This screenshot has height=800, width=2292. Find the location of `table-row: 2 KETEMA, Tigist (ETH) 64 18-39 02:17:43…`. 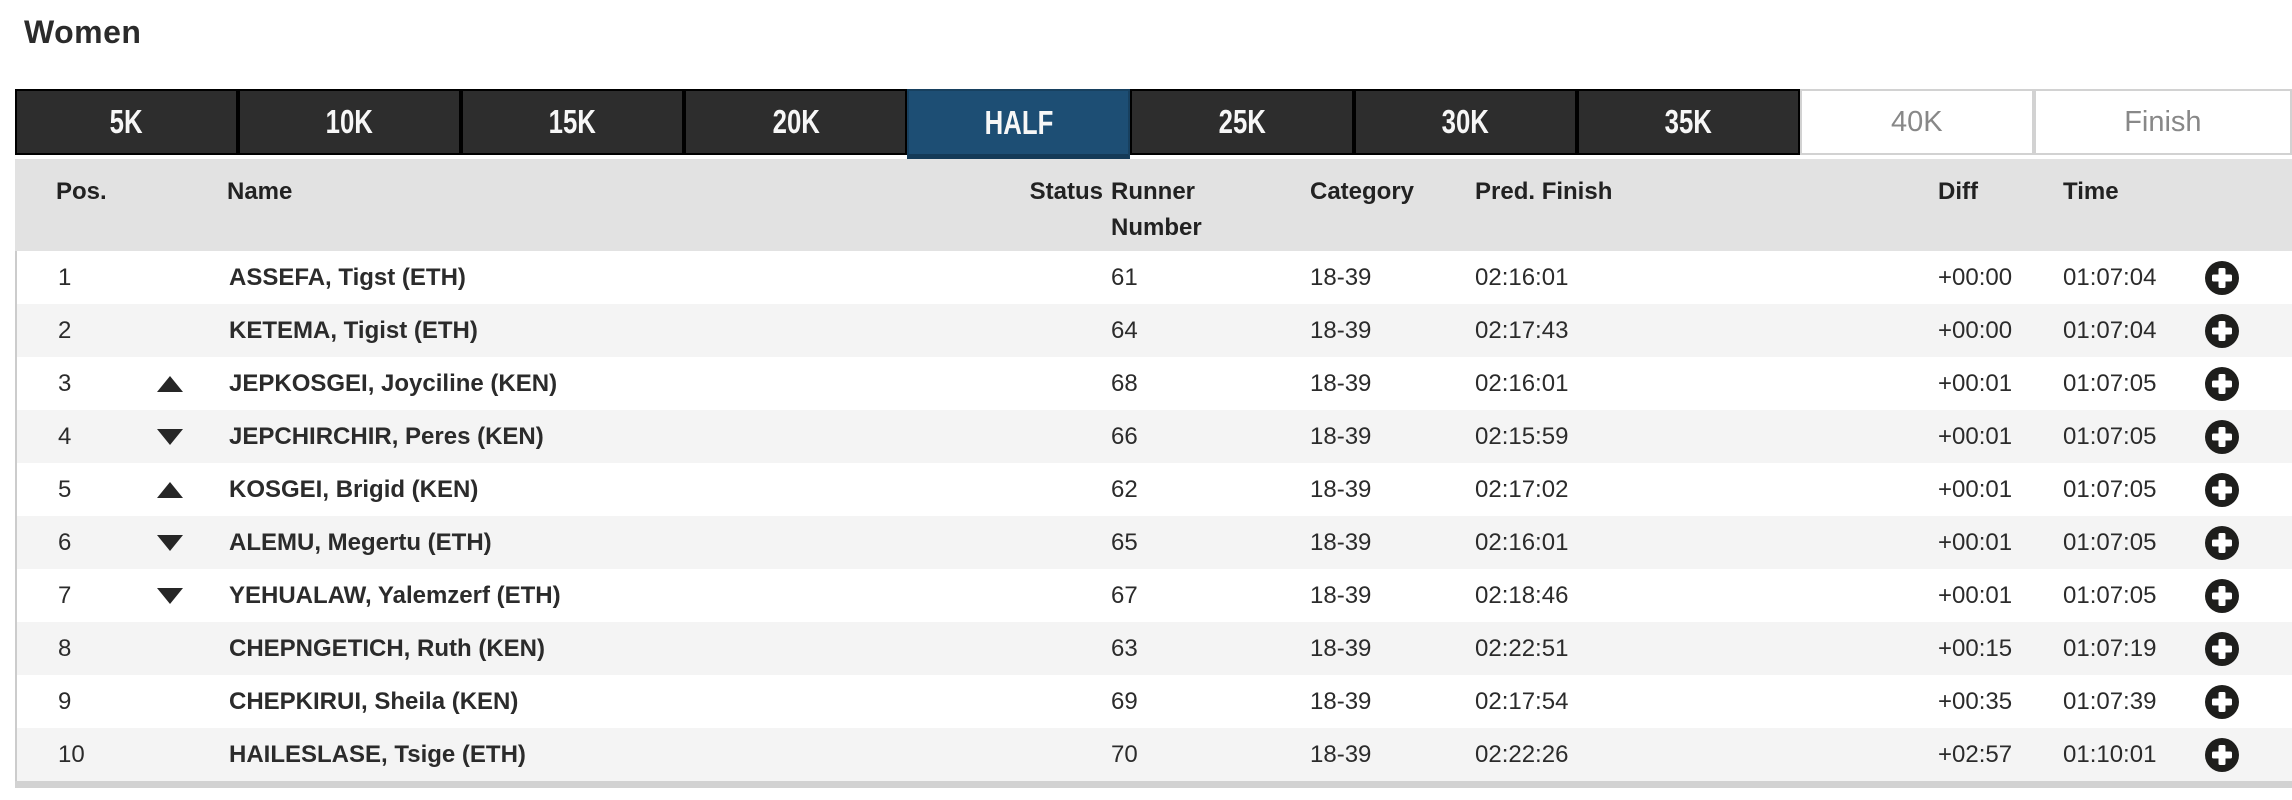

table-row: 2 KETEMA, Tigist (ETH) 64 18-39 02:17:43… is located at coordinates (1154, 330).